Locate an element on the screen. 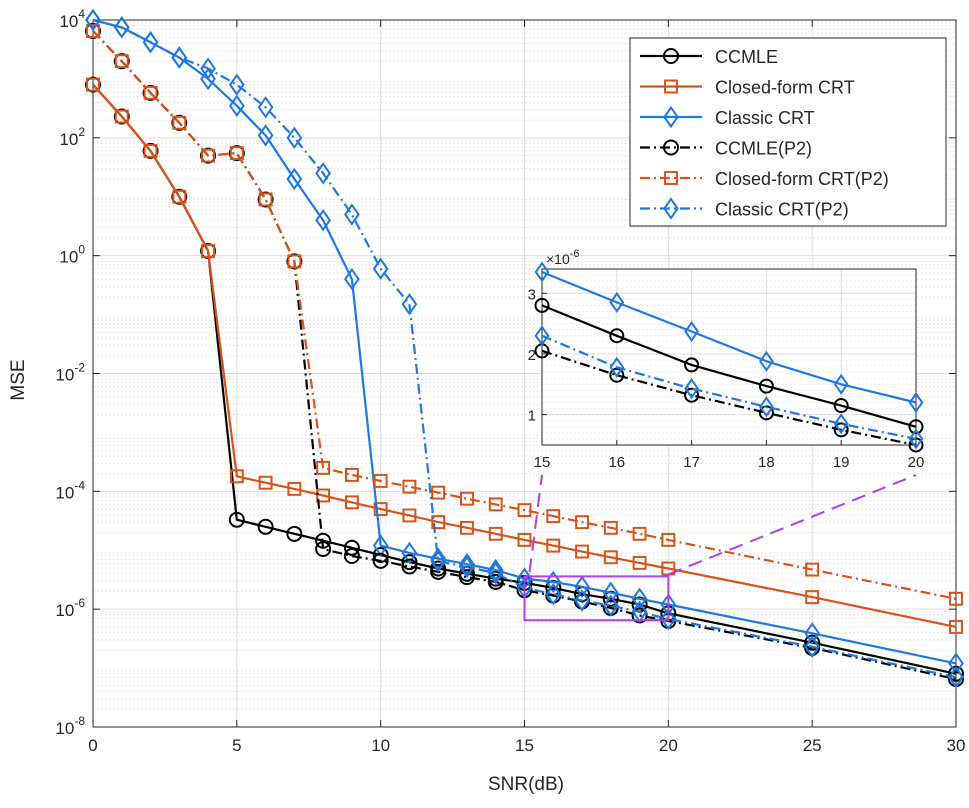 The image size is (969, 808). y-tick-label: 10² is located at coordinates (72, 137).